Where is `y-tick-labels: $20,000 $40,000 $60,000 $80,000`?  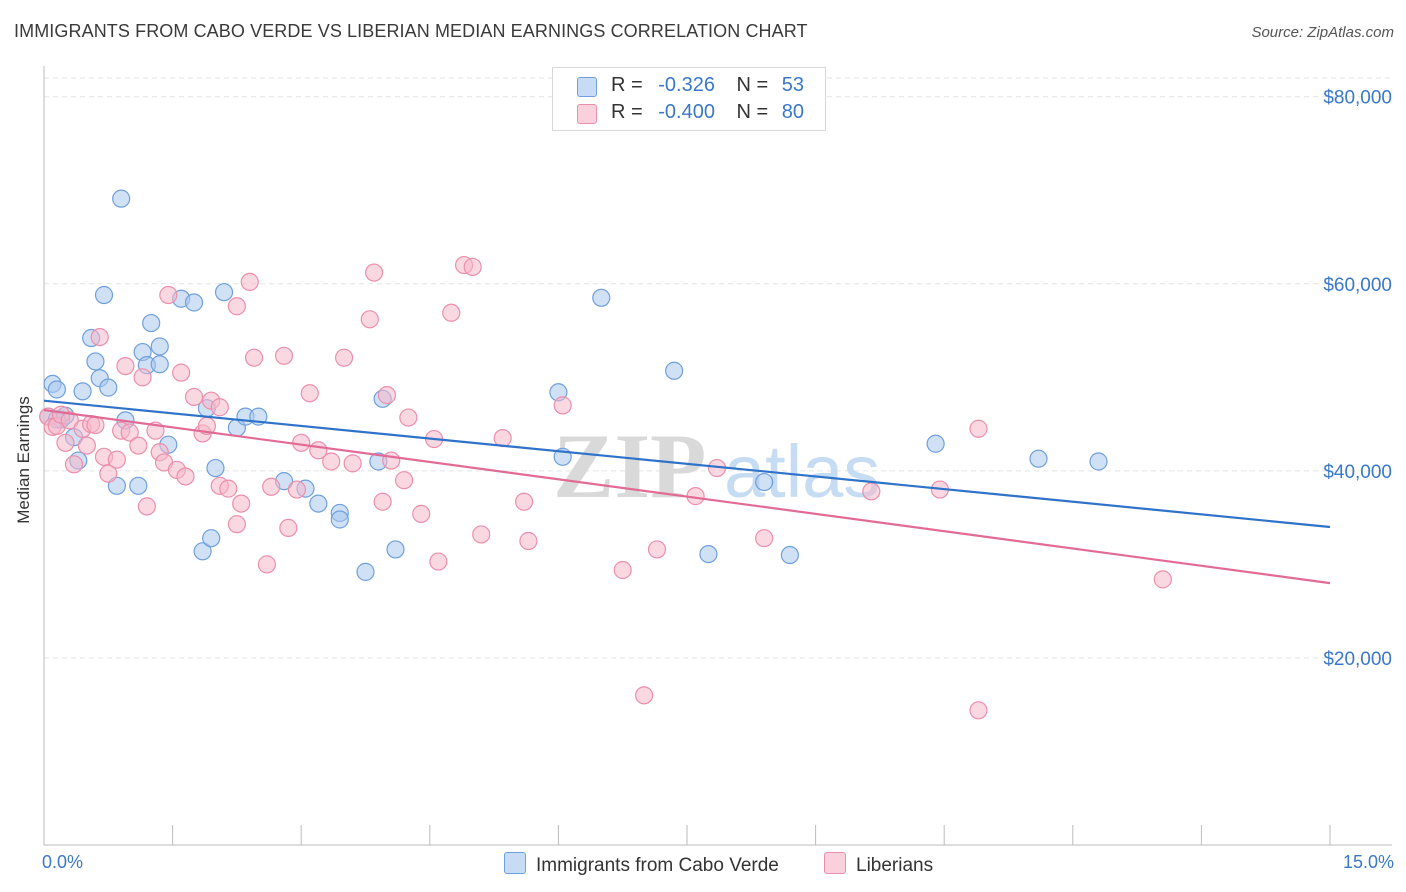
y-tick-labels: $20,000 $40,000 $60,000 $80,000 is located at coordinates (1357, 379).